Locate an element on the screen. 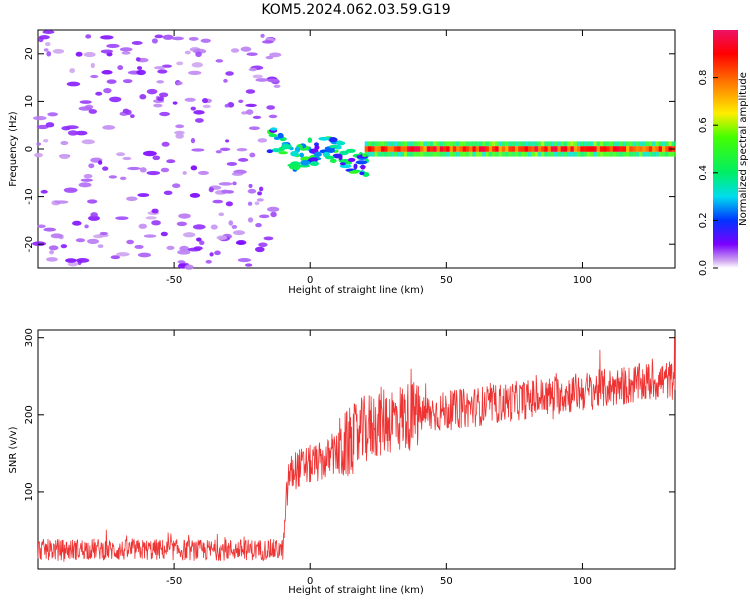  colorbar-tick-label: 0.8 is located at coordinates (703, 78).